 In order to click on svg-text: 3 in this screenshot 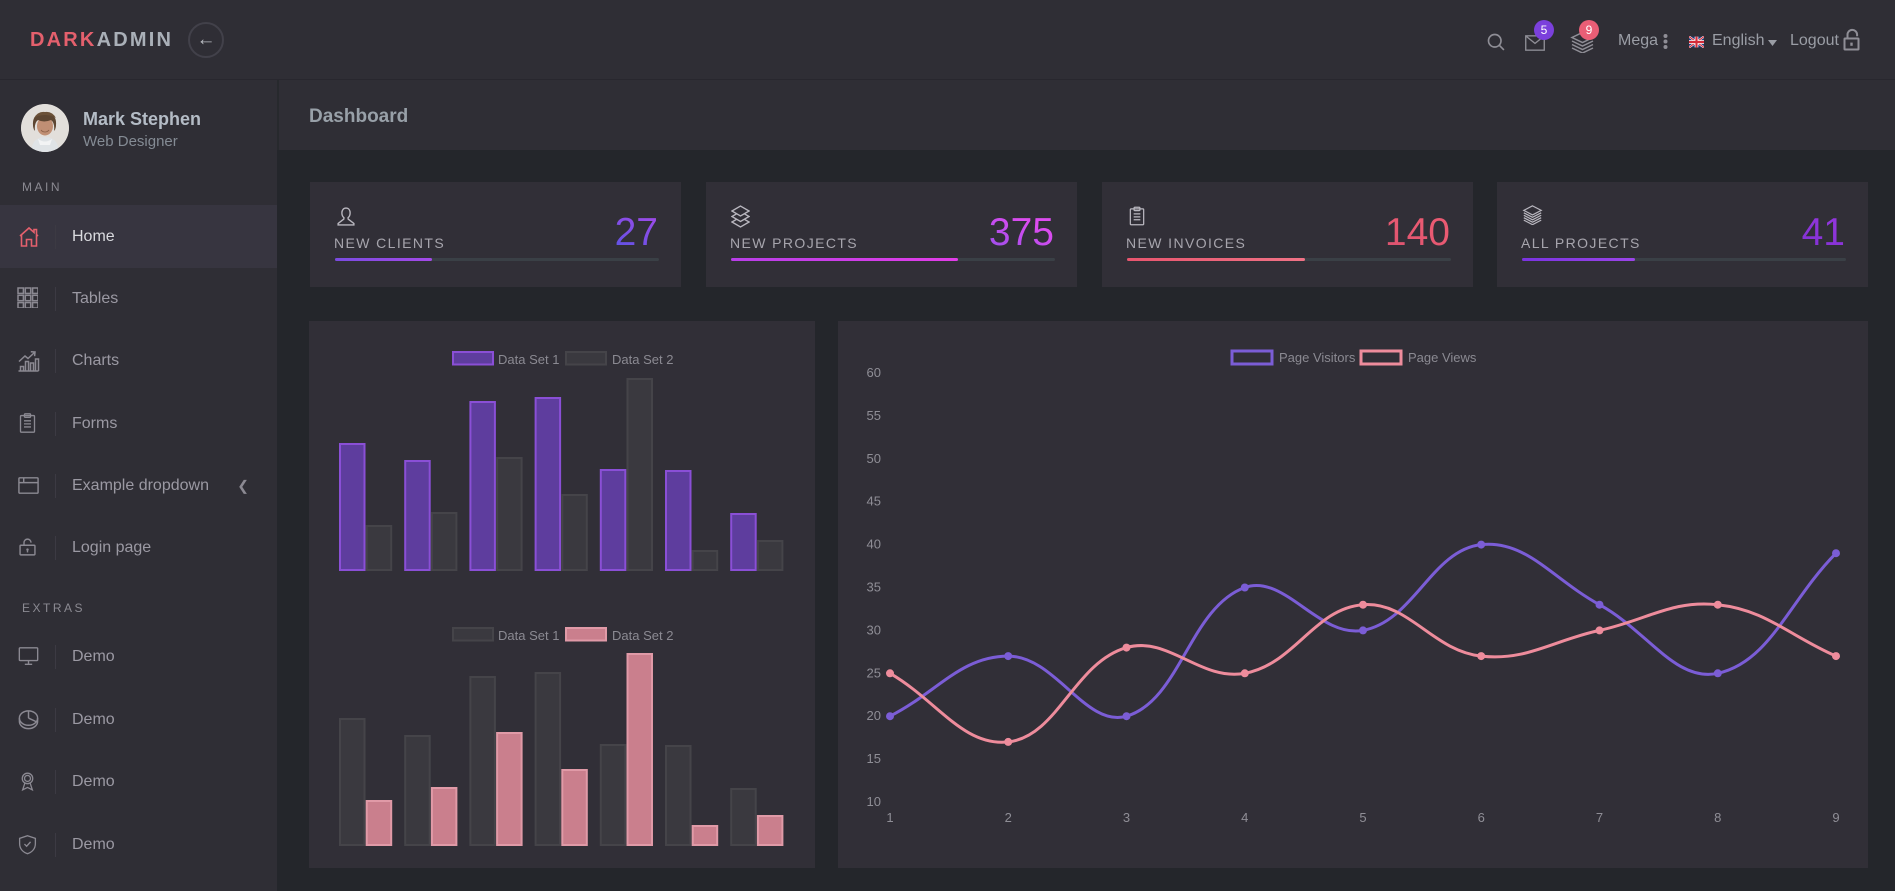, I will do `click(1126, 817)`.